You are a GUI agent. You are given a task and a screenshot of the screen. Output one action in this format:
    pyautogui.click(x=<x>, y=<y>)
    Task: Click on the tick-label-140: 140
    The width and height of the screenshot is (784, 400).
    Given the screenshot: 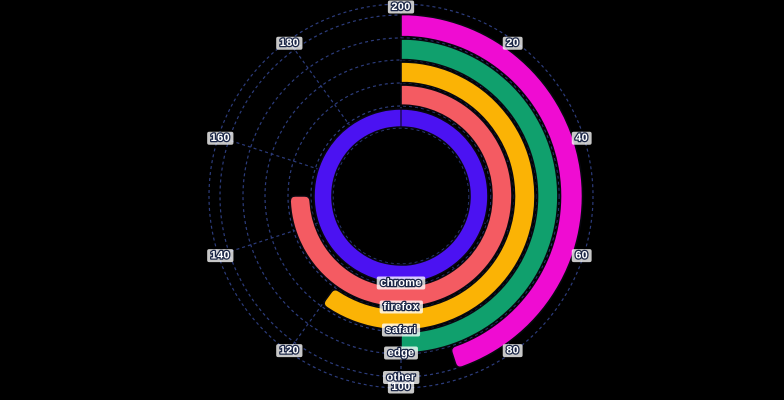 What is the action you would take?
    pyautogui.click(x=220, y=256)
    